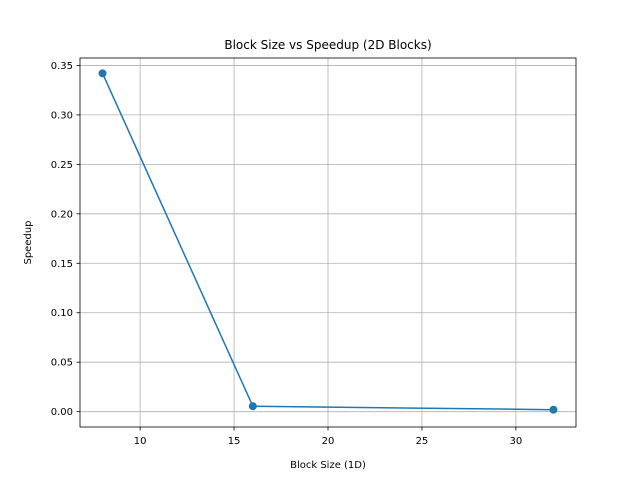 The width and height of the screenshot is (640, 480). I want to click on chart-title: Block Size vs Speedup (2D Blocks), so click(327, 45).